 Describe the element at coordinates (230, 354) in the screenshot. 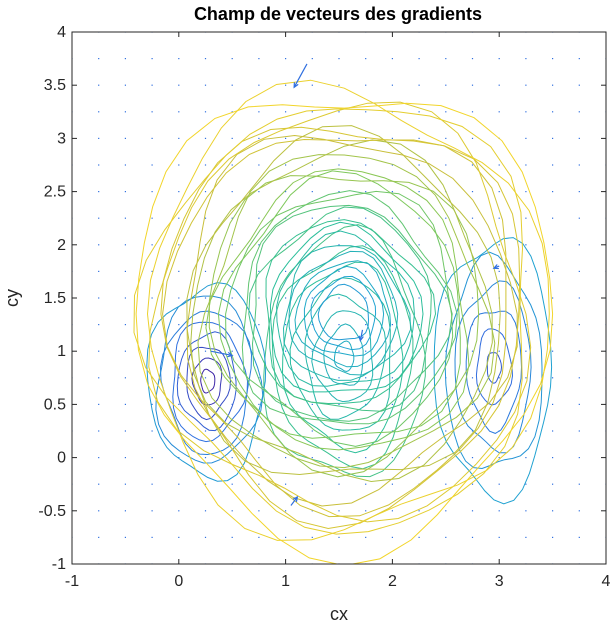

I see `gradient-arrow-head` at that location.